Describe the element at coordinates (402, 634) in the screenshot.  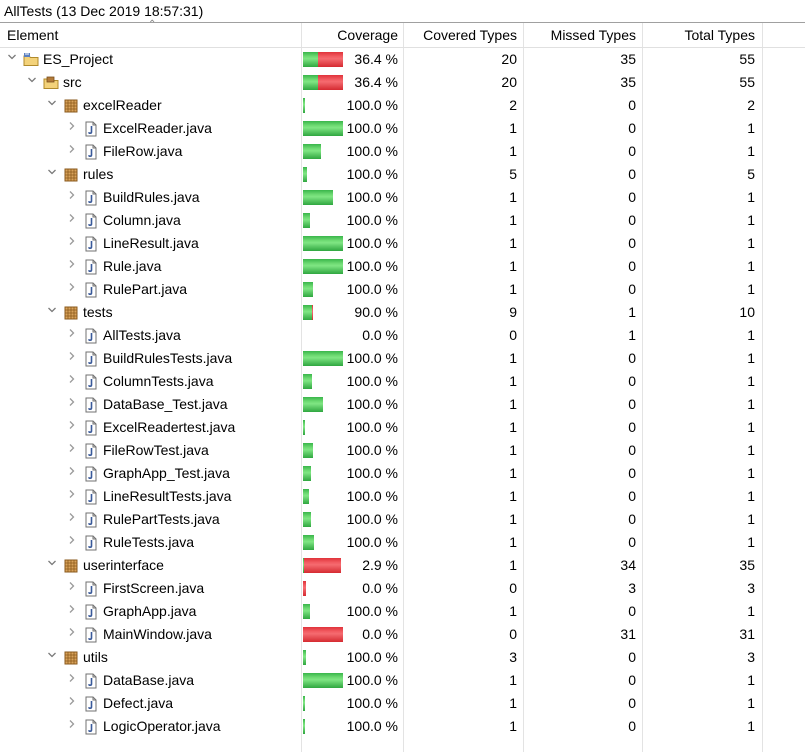
I see `table-row: MainWindow.java 0.0 % 0 31 31` at that location.